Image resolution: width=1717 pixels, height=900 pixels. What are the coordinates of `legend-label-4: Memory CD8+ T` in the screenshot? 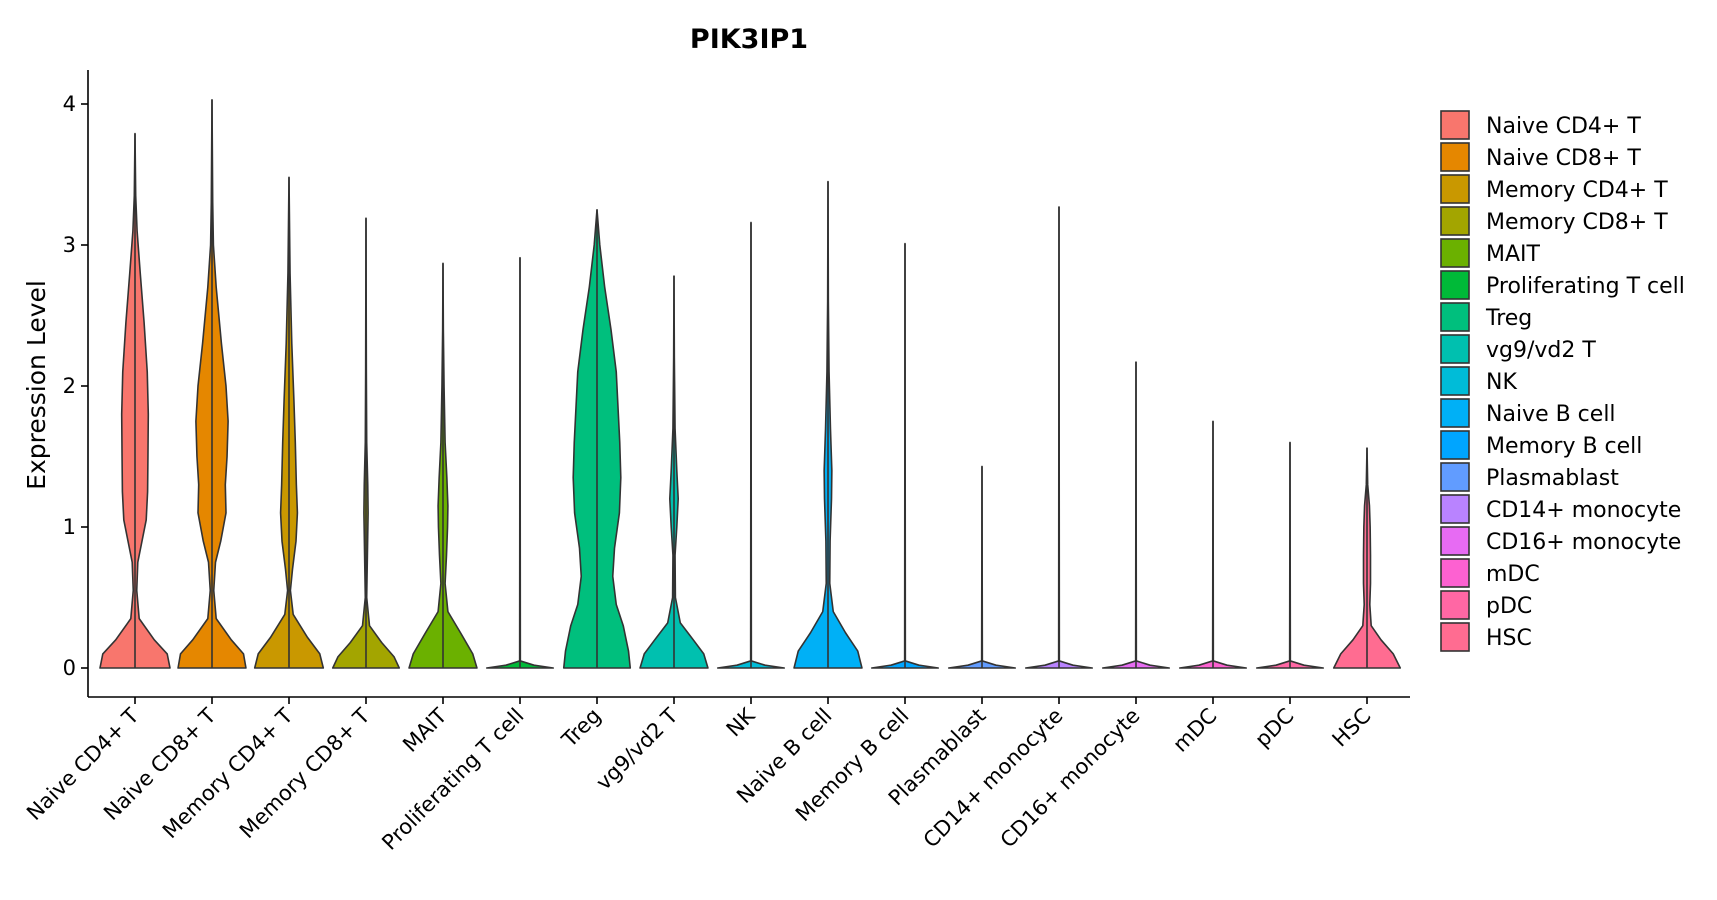 It's located at (1577, 222).